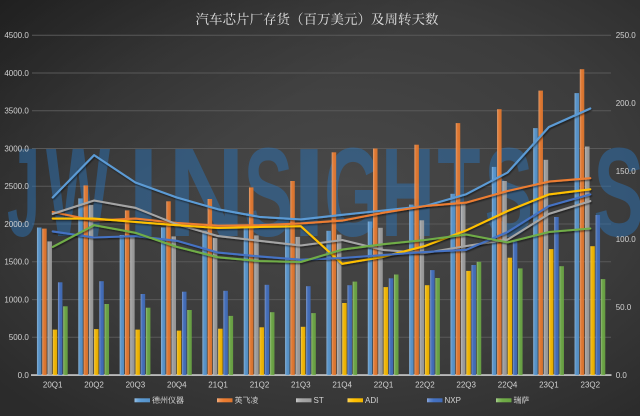 This screenshot has width=640, height=416. Describe the element at coordinates (591, 384) in the screenshot. I see `svg-text: 23Q2` at that location.